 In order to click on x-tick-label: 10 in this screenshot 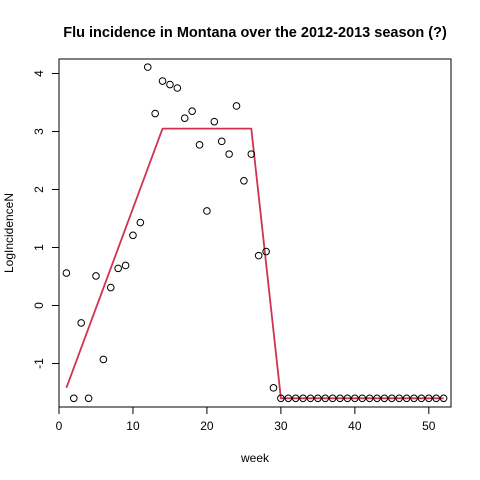, I will do `click(133, 426)`.